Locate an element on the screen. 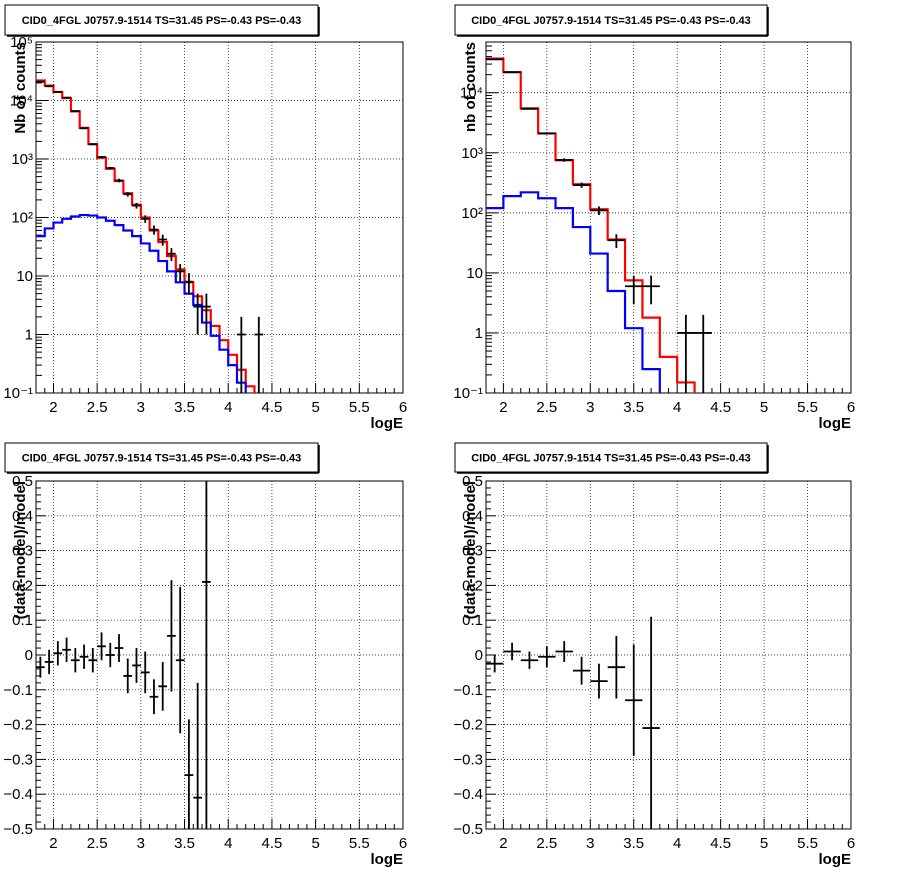 The width and height of the screenshot is (898, 875). y-tick-label: −0.3 is located at coordinates (468, 759).